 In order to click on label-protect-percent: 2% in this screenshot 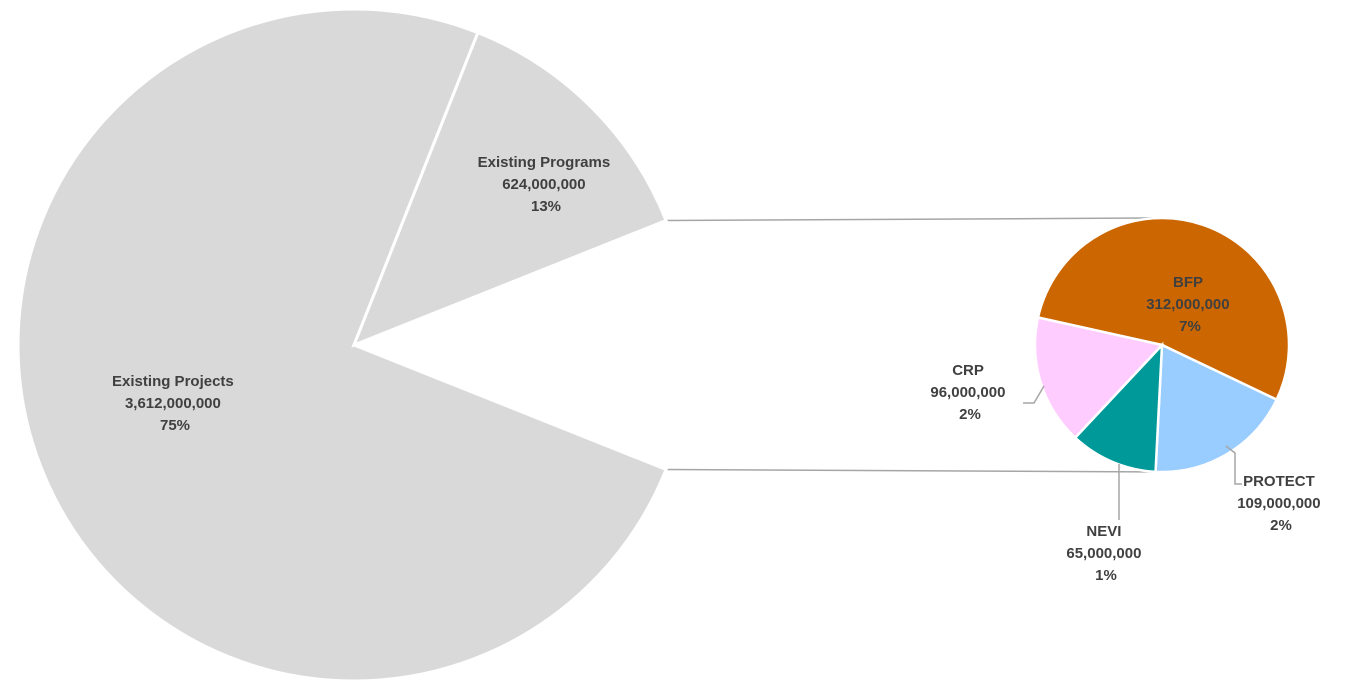, I will do `click(1281, 525)`.